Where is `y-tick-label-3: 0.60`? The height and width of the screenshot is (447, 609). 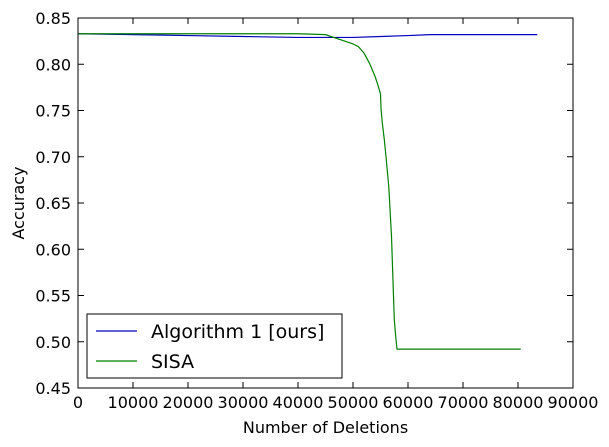
y-tick-label-3: 0.60 is located at coordinates (53, 249).